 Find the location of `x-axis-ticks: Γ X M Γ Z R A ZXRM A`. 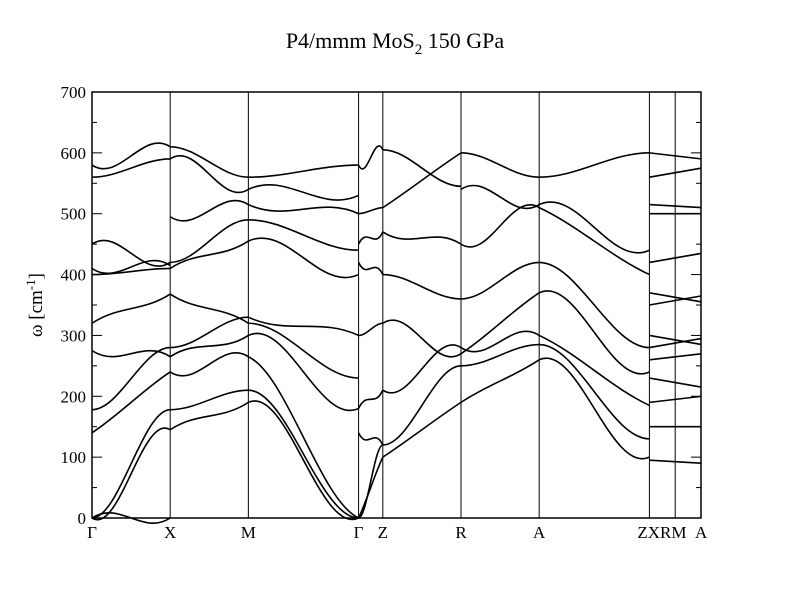

x-axis-ticks: Γ X M Γ Z R A ZXRM A is located at coordinates (397, 532).